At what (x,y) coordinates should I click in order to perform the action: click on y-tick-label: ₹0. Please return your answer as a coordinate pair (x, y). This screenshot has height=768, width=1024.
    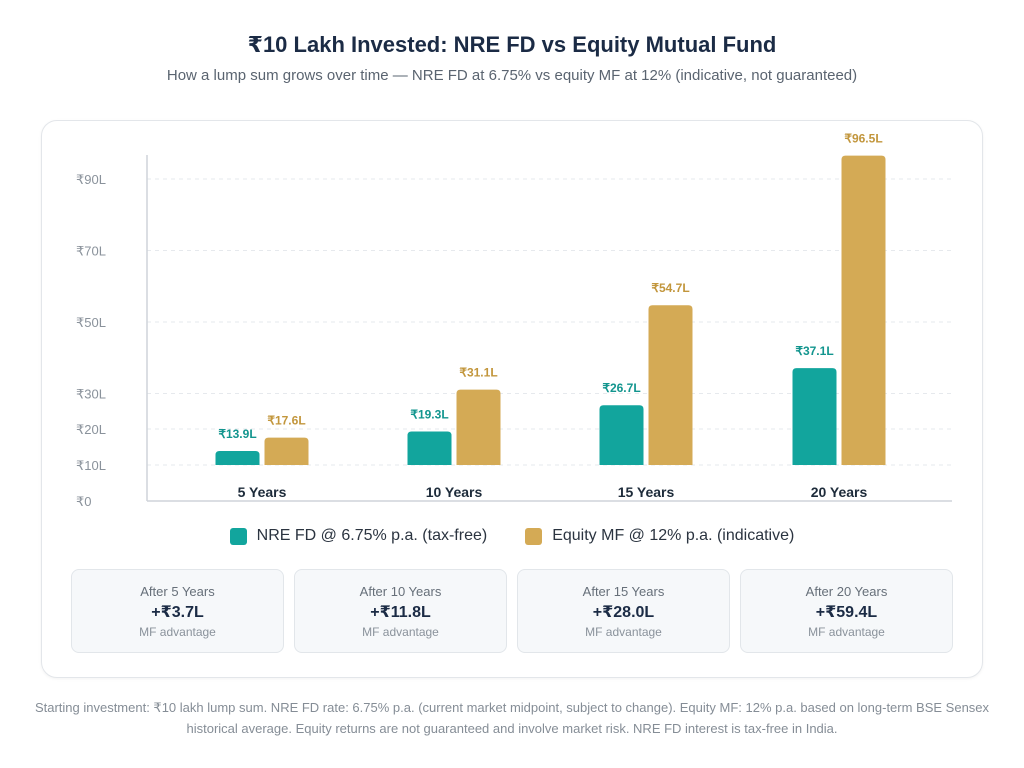
    Looking at the image, I should click on (84, 501).